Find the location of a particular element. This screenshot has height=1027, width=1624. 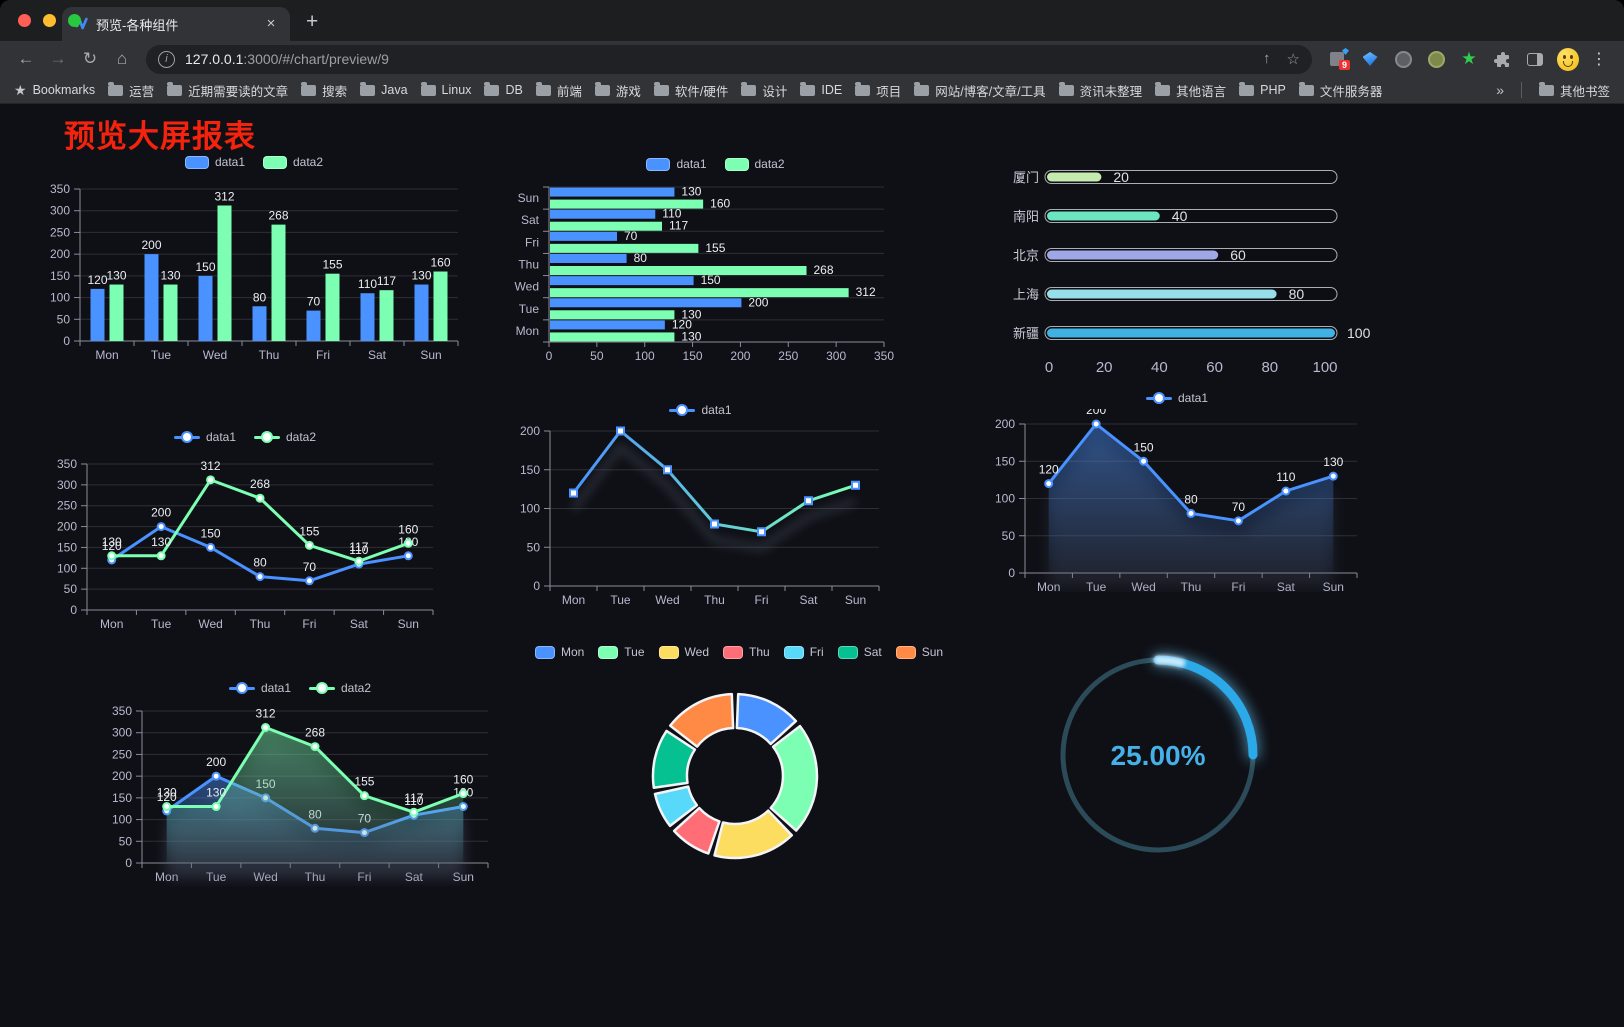

gauge-progress-chart: 25.00% is located at coordinates (1158, 755).